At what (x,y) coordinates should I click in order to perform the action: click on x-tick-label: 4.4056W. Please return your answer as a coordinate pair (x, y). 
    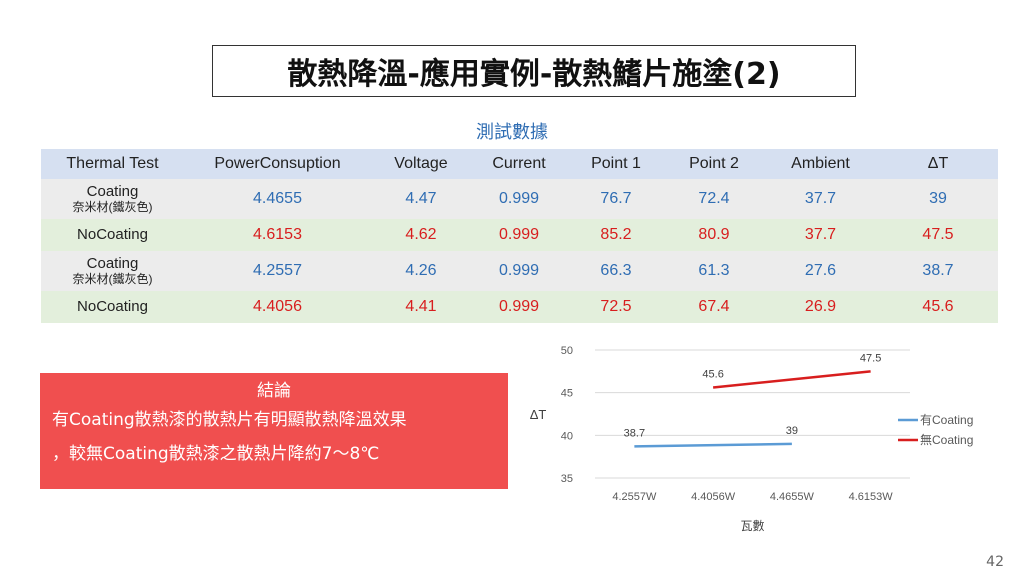
    Looking at the image, I should click on (713, 497).